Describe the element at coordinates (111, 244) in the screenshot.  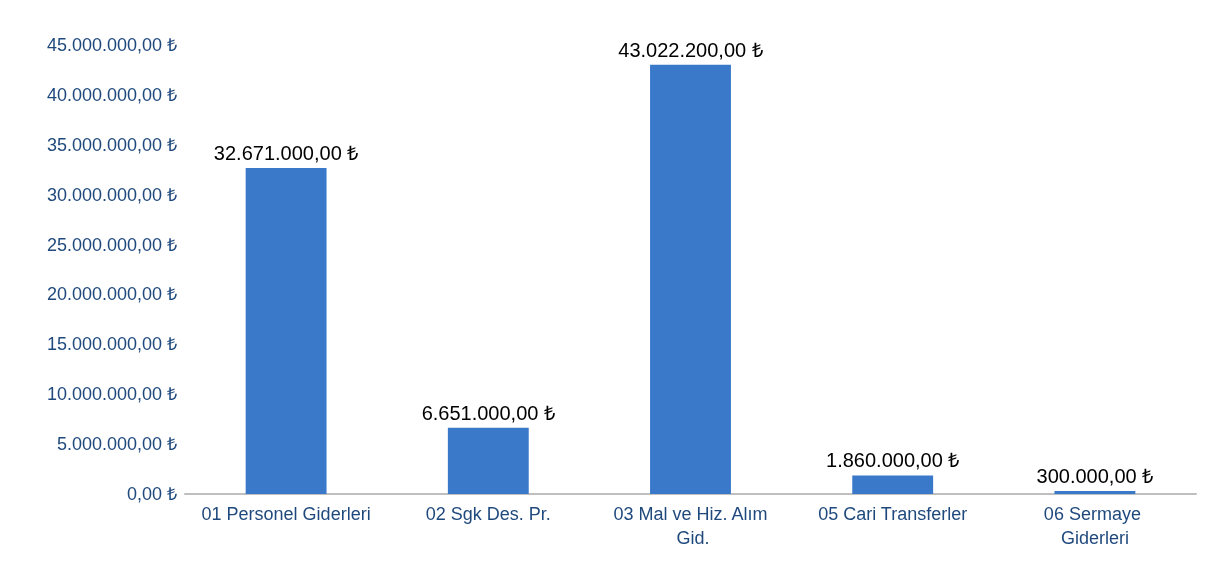
I see `y-tick-label: 25.000.000,00 ₺` at that location.